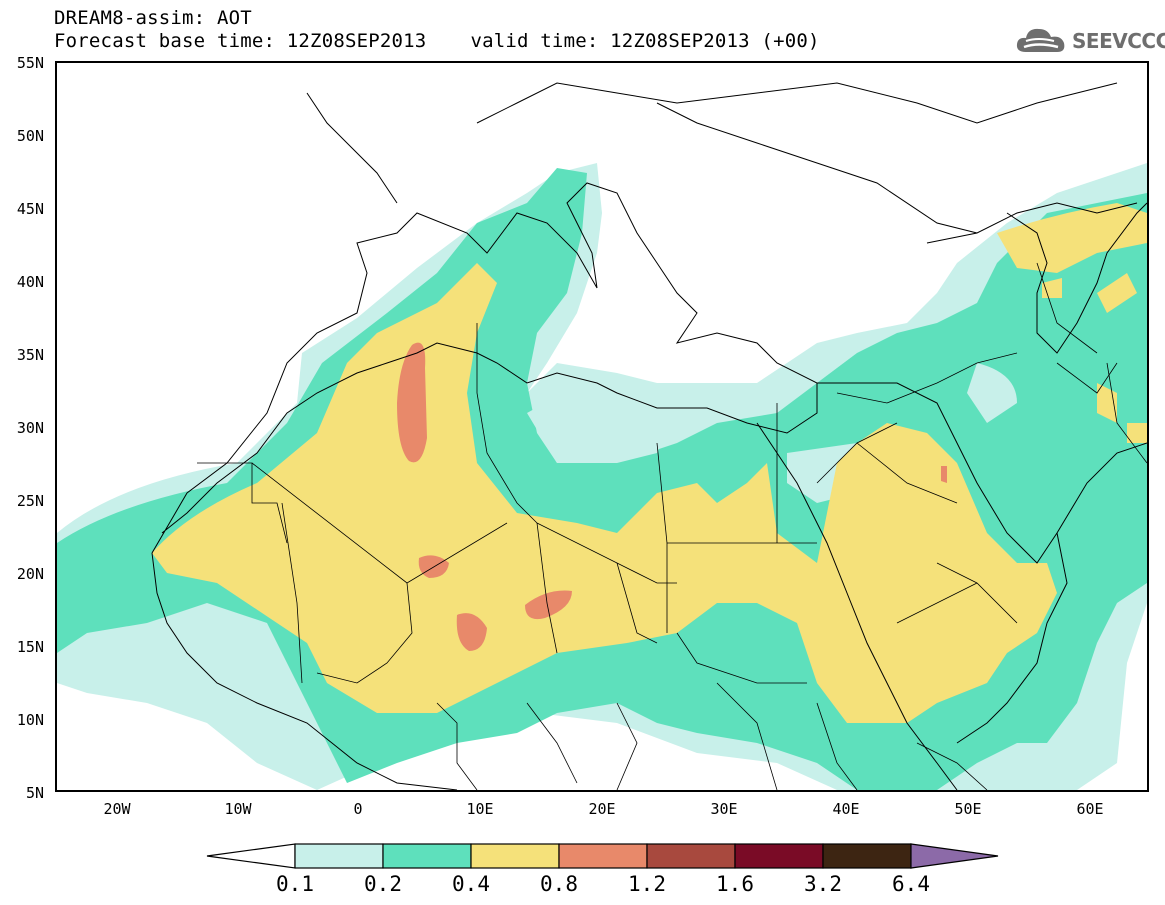 The image size is (1165, 905). Describe the element at coordinates (823, 884) in the screenshot. I see `colorbar-label: 3.2` at that location.